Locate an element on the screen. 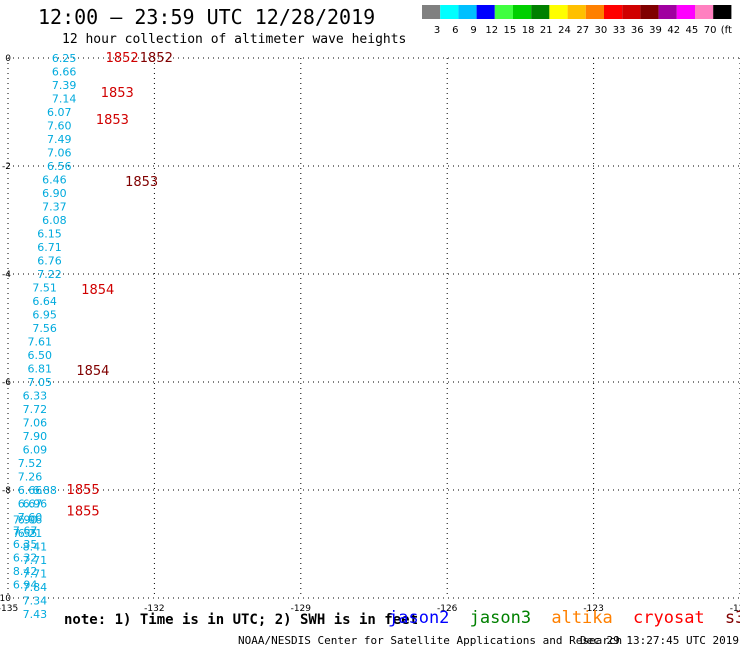  swh-label: 8.42 is located at coordinates (25, 571).